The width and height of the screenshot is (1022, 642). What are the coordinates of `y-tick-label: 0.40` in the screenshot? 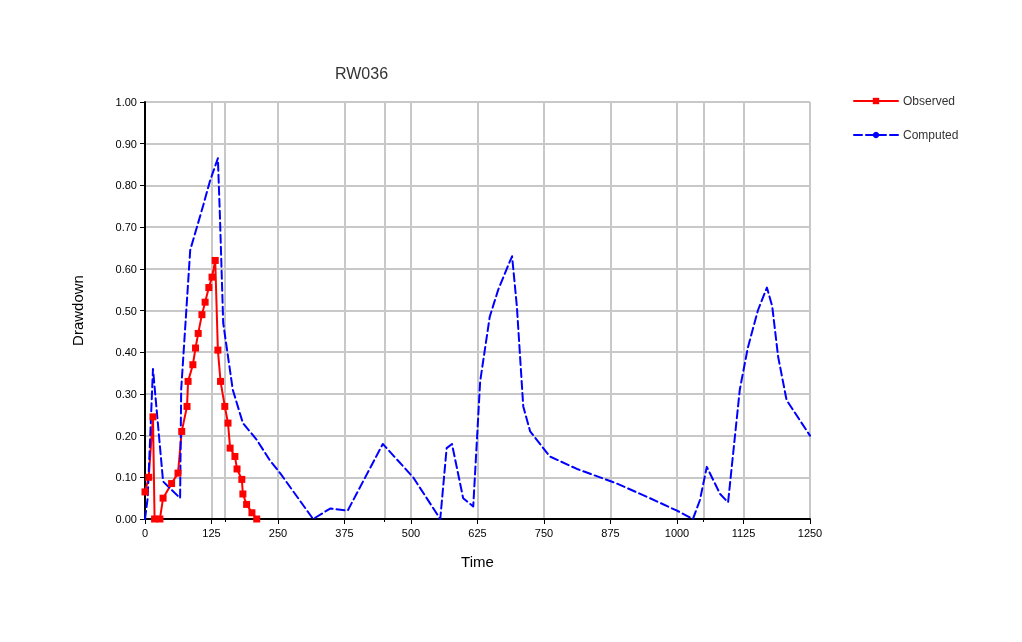 It's located at (126, 352).